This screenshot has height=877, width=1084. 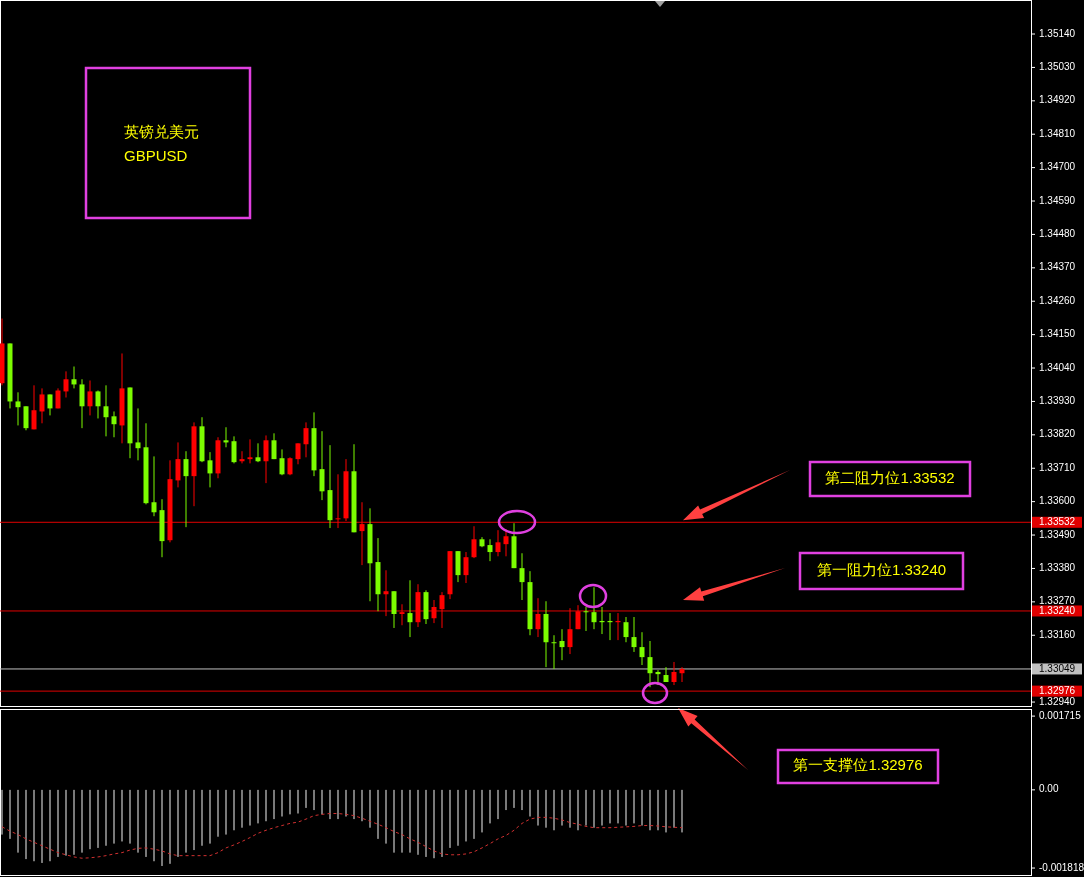 What do you see at coordinates (161, 143) in the screenshot?
I see `annotation: 英镑兑美元 GBPUSD` at bounding box center [161, 143].